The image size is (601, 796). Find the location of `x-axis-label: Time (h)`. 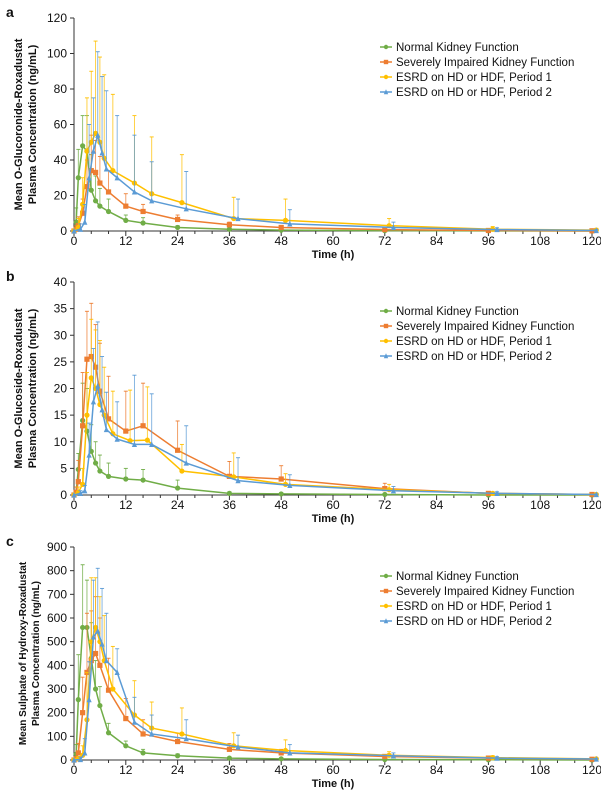

x-axis-label: Time (h) is located at coordinates (333, 784).